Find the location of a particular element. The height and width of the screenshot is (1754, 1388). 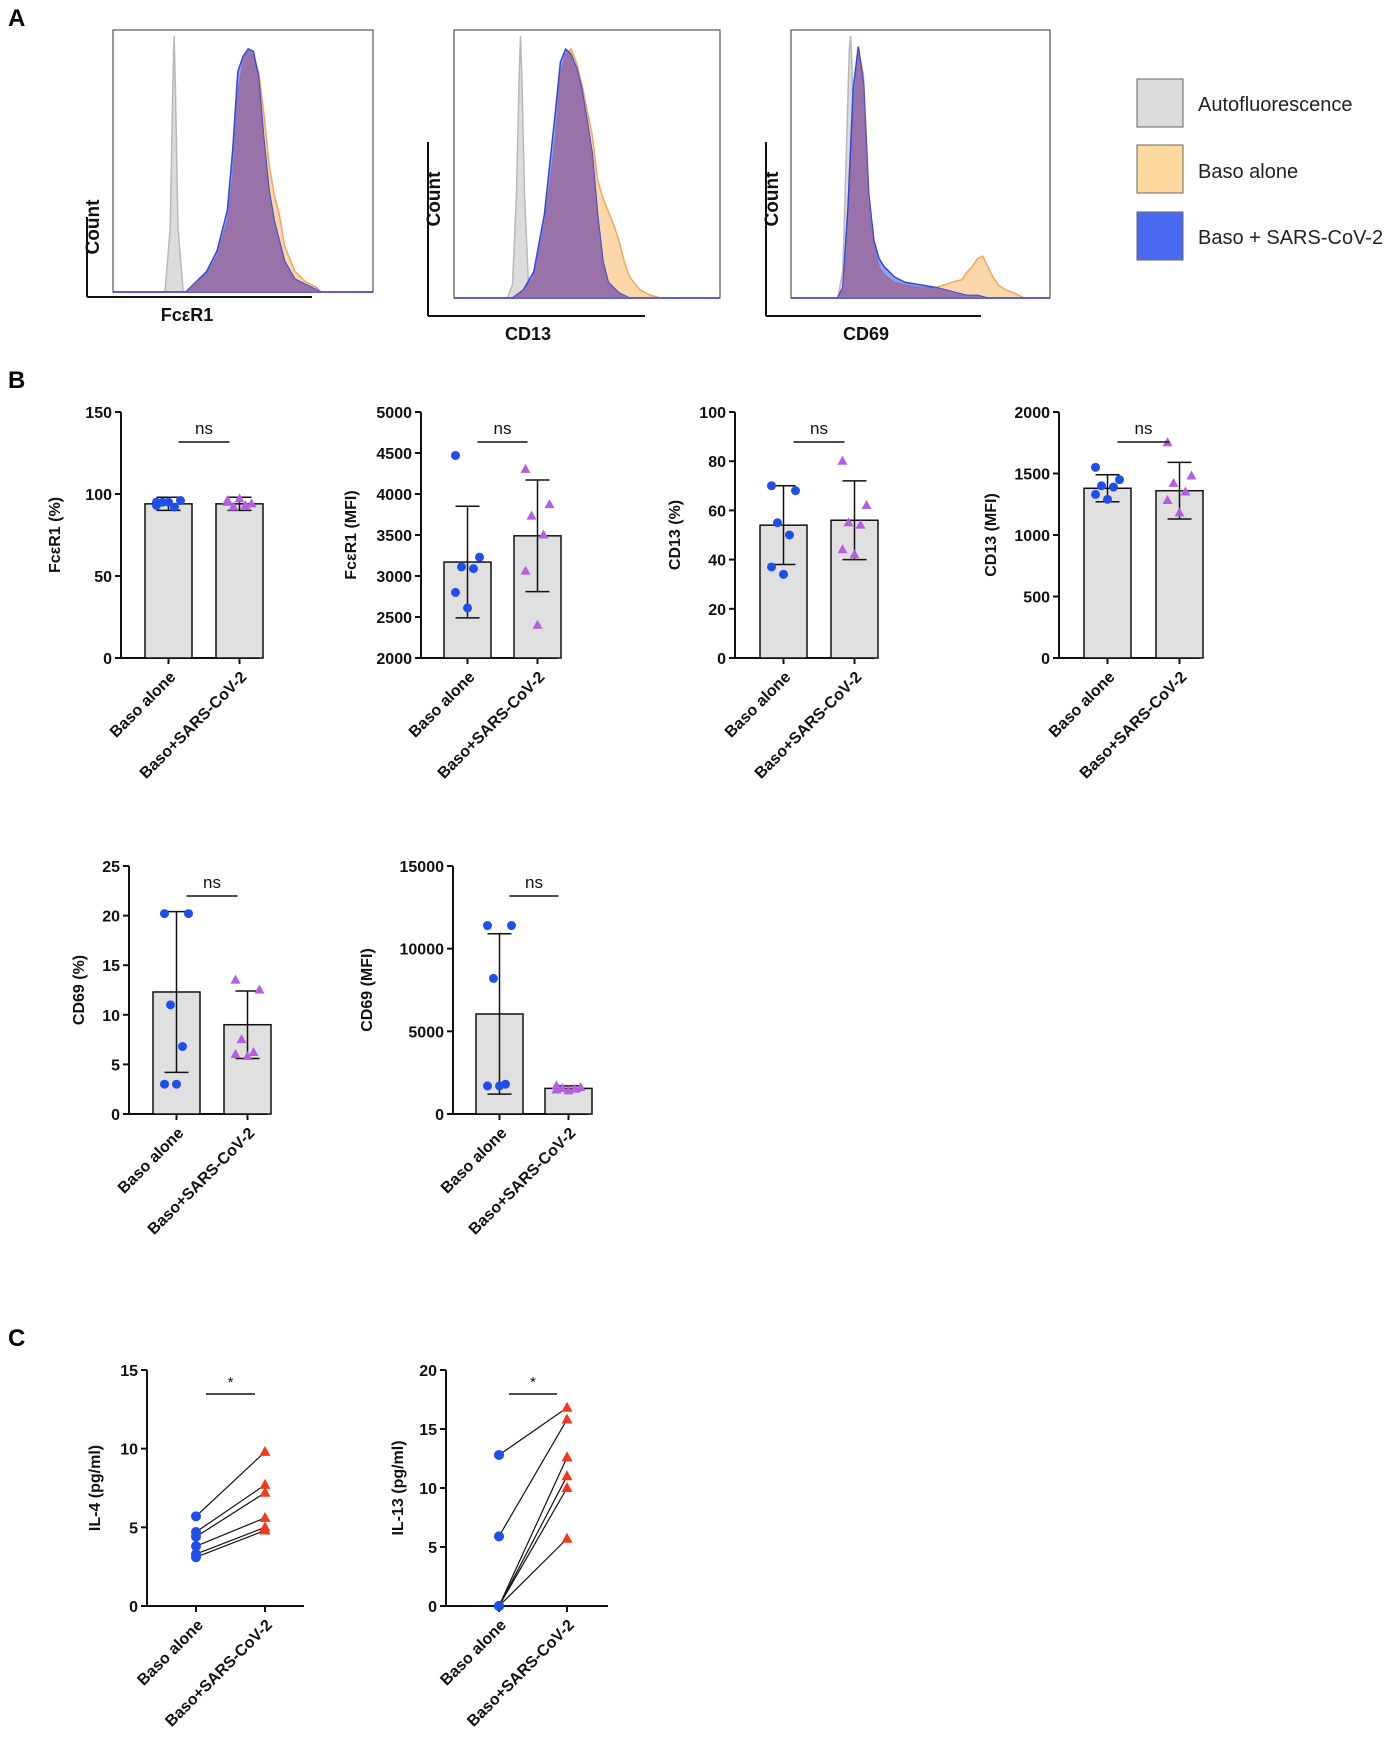

bar-cd69-pct-ytick-label: 25 is located at coordinates (111, 867).